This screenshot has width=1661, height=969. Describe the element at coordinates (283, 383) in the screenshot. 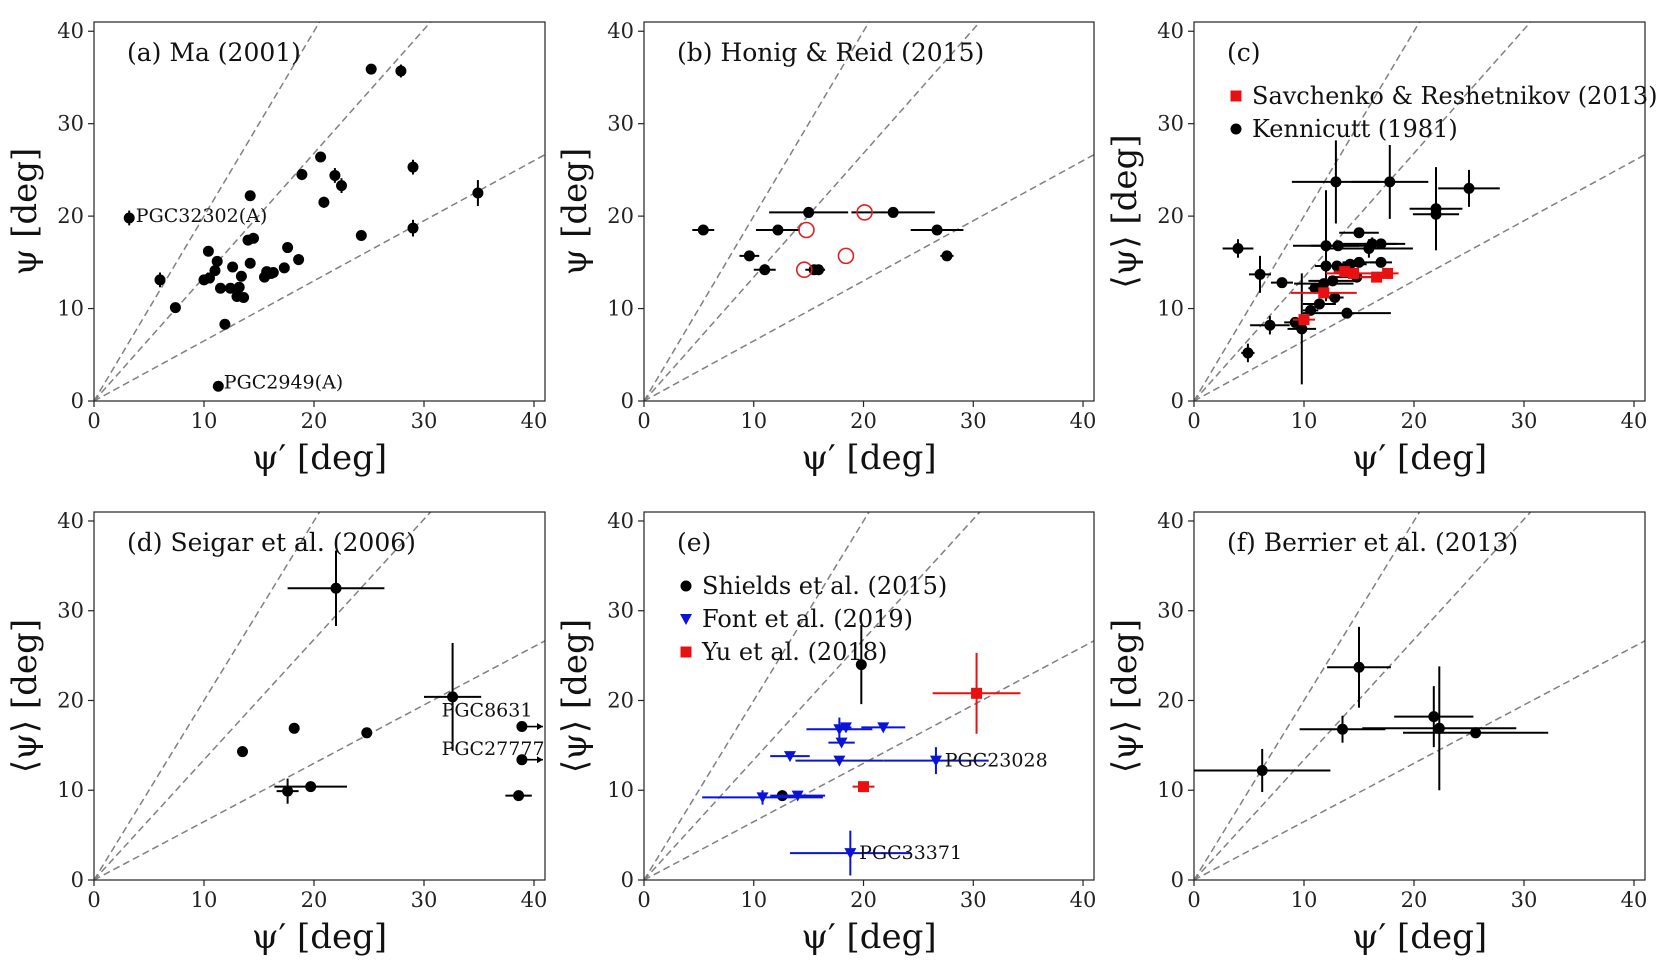

I see `annotation-label: PGC2949(A)` at that location.